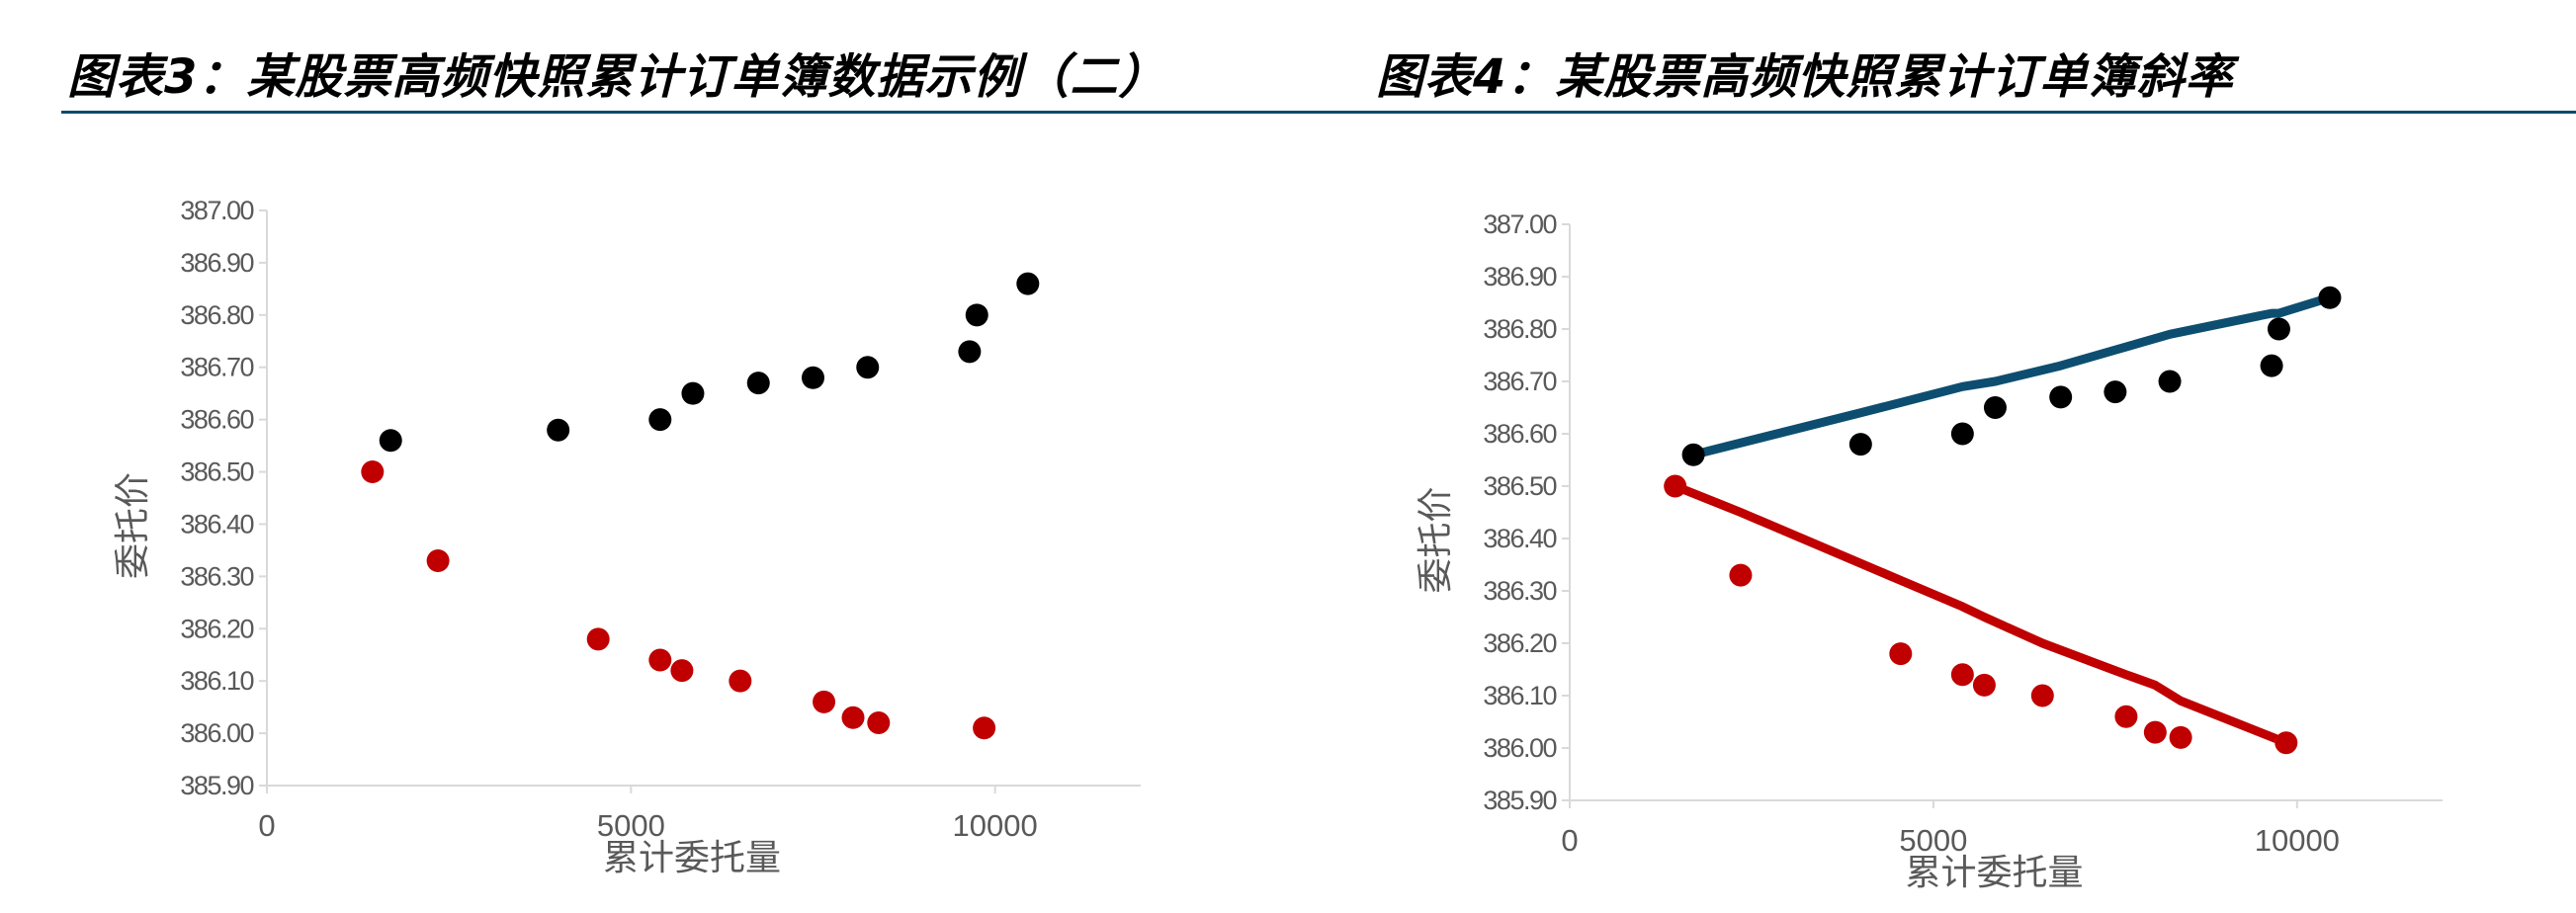  I want to click on ask-slope-line, so click(2011, 375).